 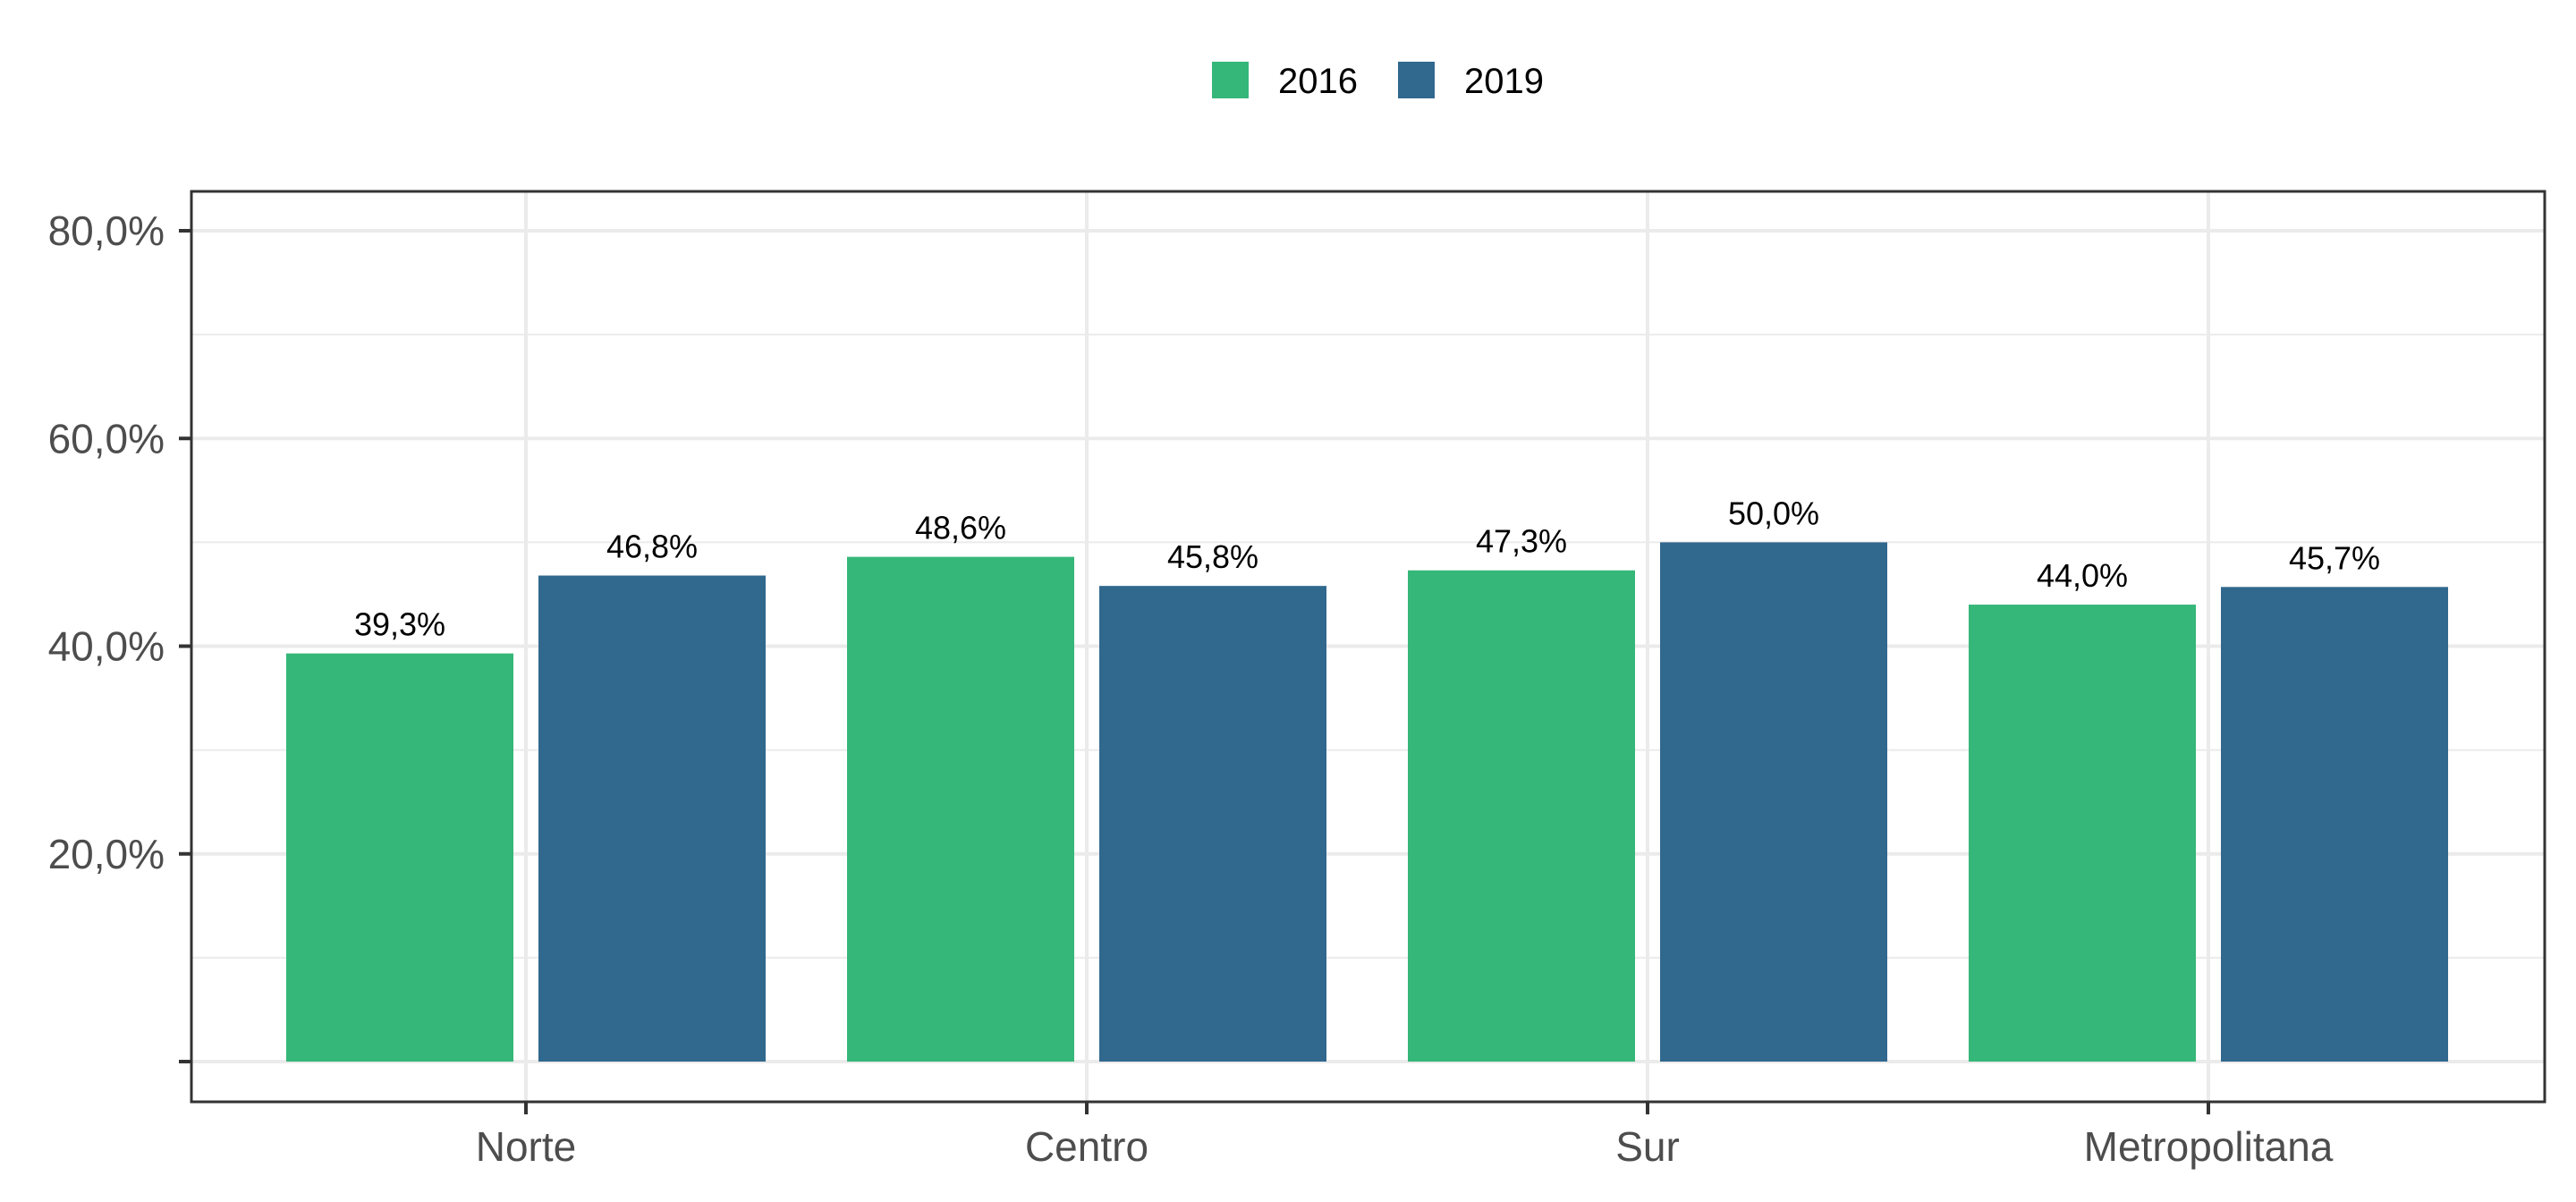 What do you see at coordinates (1416, 80) in the screenshot?
I see `legend-swatch-2019` at bounding box center [1416, 80].